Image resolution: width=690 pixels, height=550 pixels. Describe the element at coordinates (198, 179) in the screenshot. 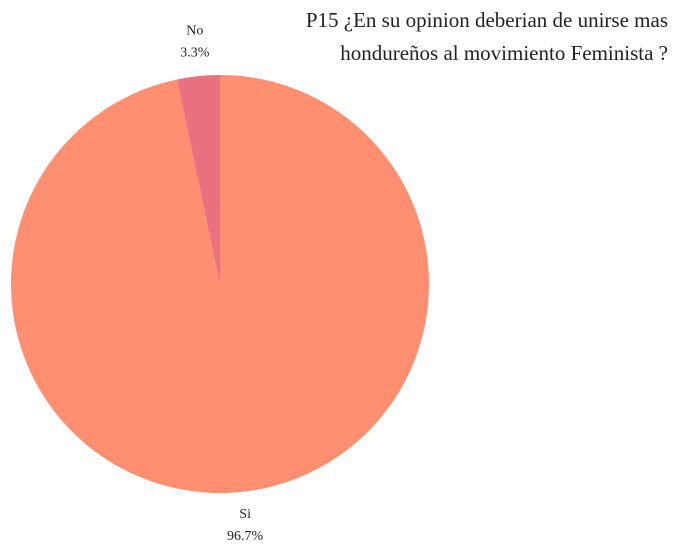

I see `pie-slice` at that location.